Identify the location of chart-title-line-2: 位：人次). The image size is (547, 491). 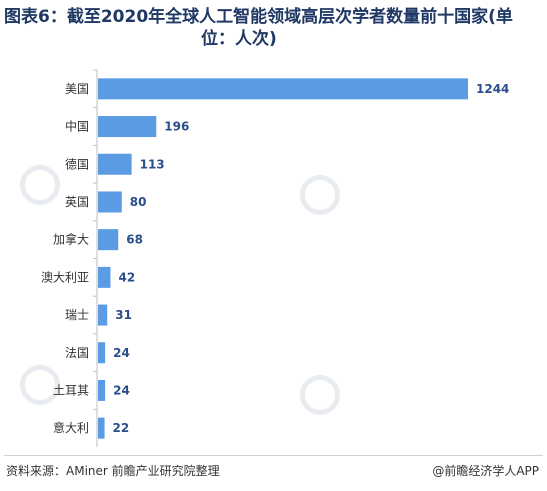
(239, 39).